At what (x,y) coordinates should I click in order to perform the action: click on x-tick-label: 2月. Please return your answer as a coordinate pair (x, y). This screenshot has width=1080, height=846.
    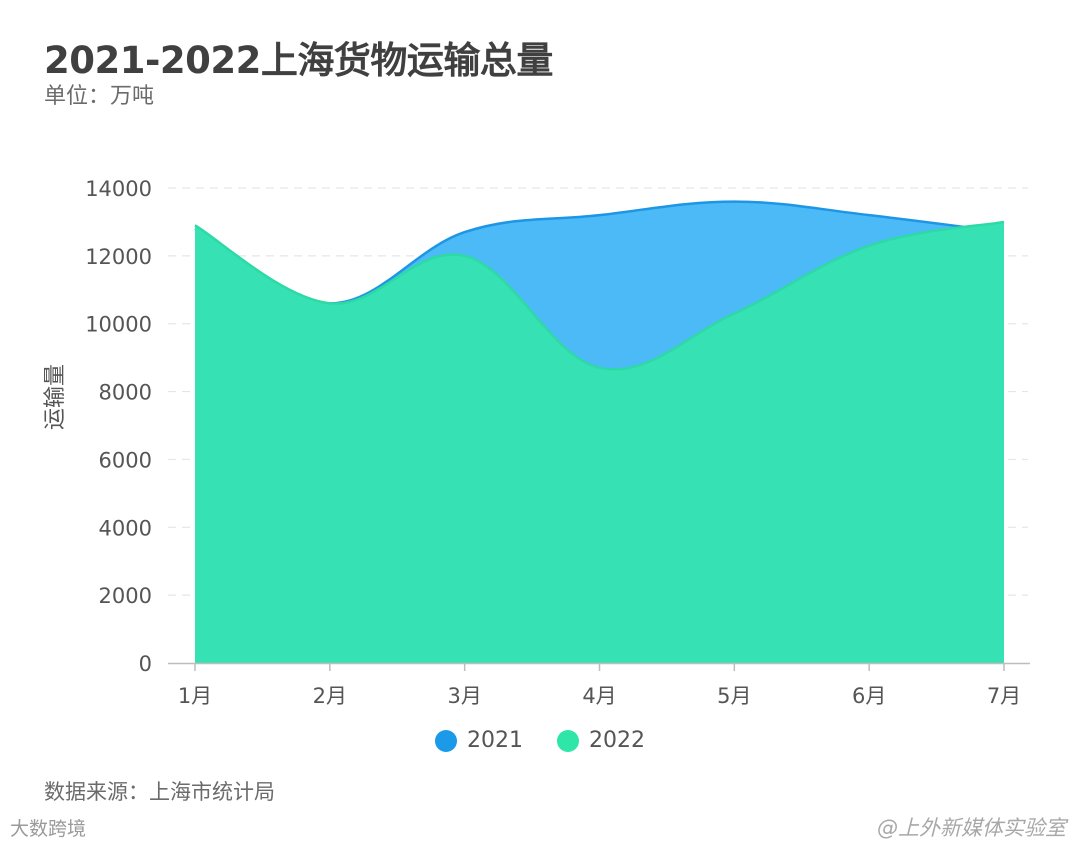
    Looking at the image, I should click on (330, 696).